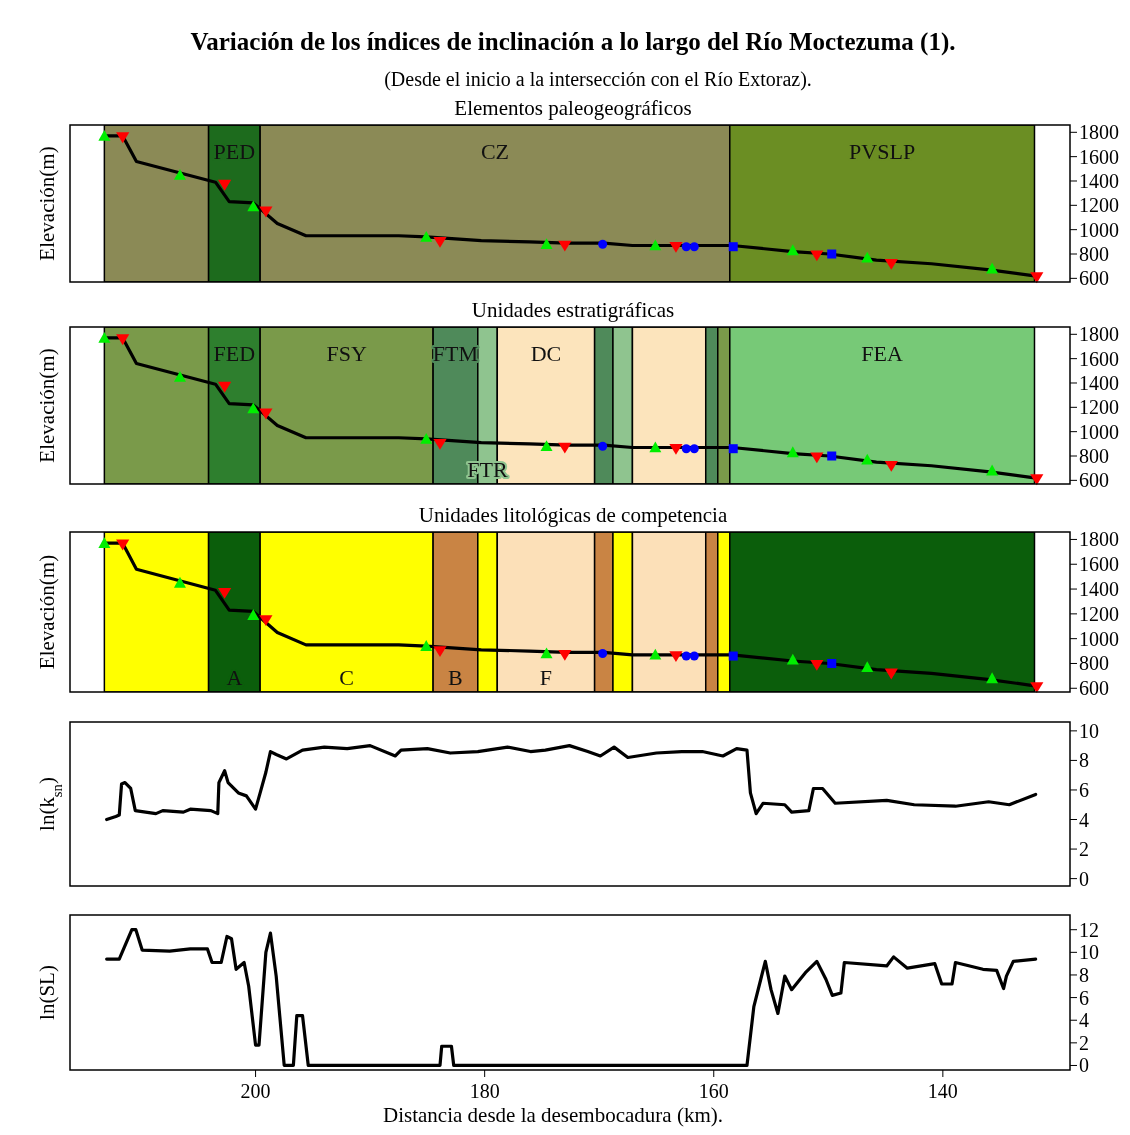 The width and height of the screenshot is (1130, 1135). What do you see at coordinates (495, 151) in the screenshot?
I see `band-label: CZ` at bounding box center [495, 151].